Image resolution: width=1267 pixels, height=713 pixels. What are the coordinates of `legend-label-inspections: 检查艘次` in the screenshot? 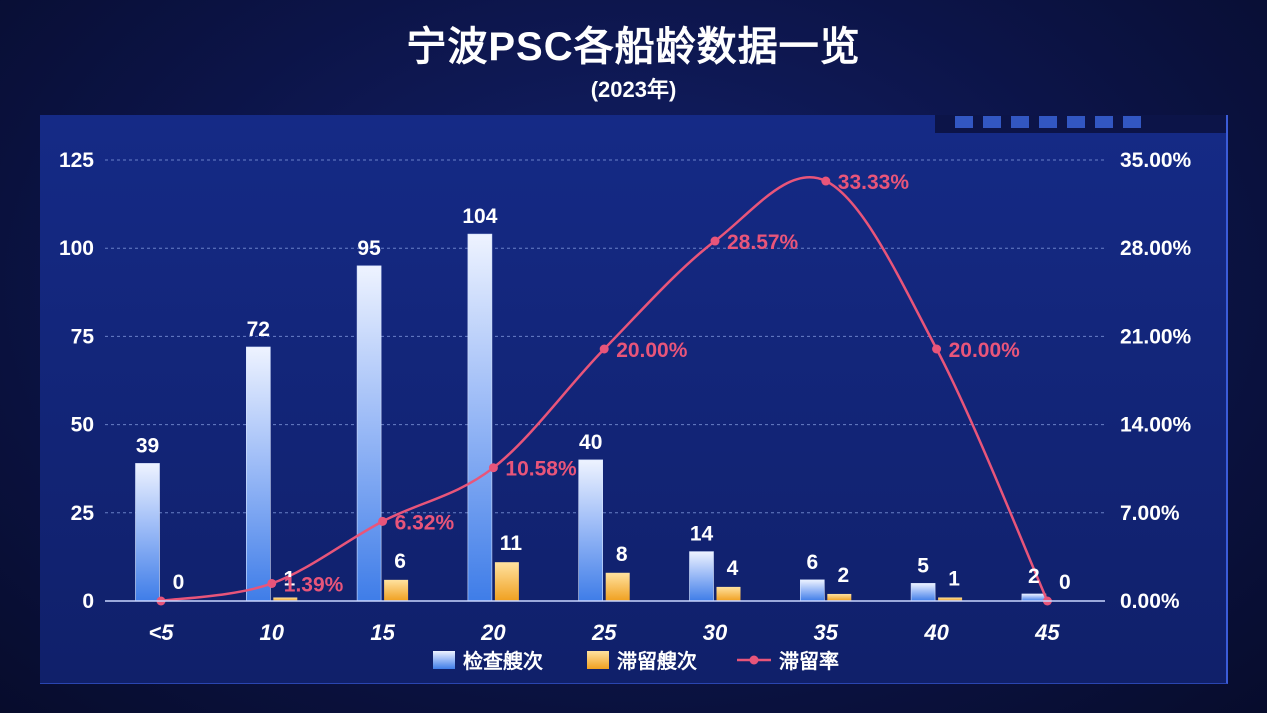 It's located at (503, 661).